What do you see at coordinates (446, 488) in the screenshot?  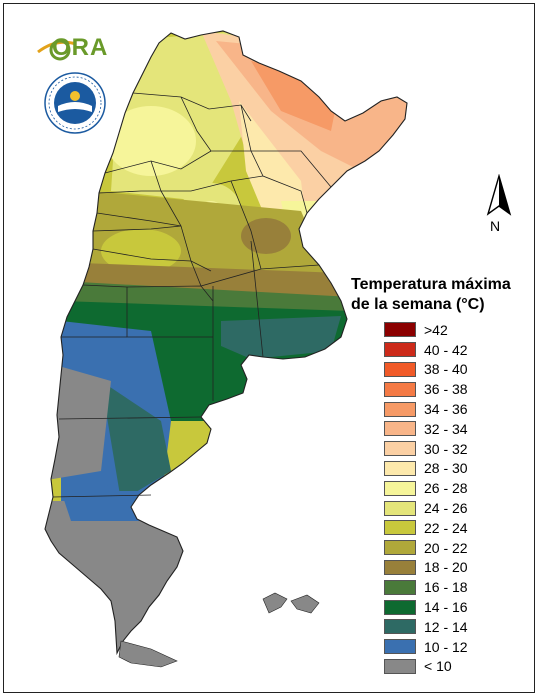 I see `legend-label: 26 - 28` at bounding box center [446, 488].